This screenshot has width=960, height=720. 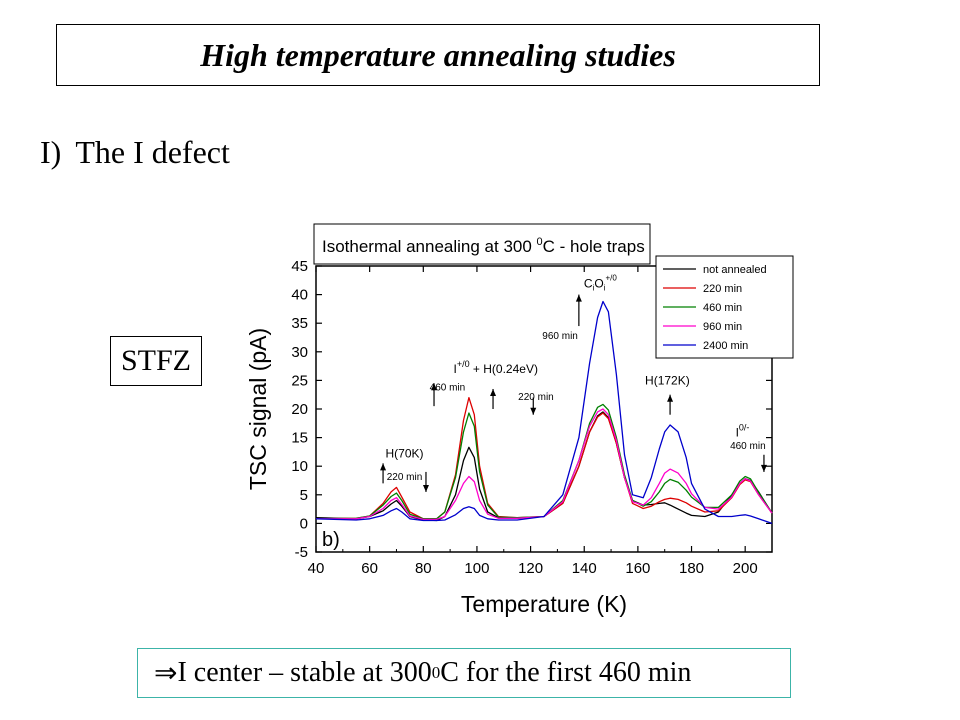 I want to click on annotation-label: I0/-, so click(x=743, y=430).